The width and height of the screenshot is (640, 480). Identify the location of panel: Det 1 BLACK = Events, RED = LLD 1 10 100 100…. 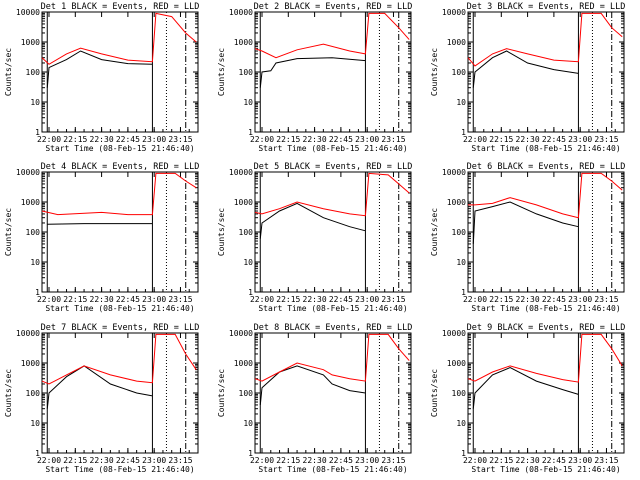
(101, 77).